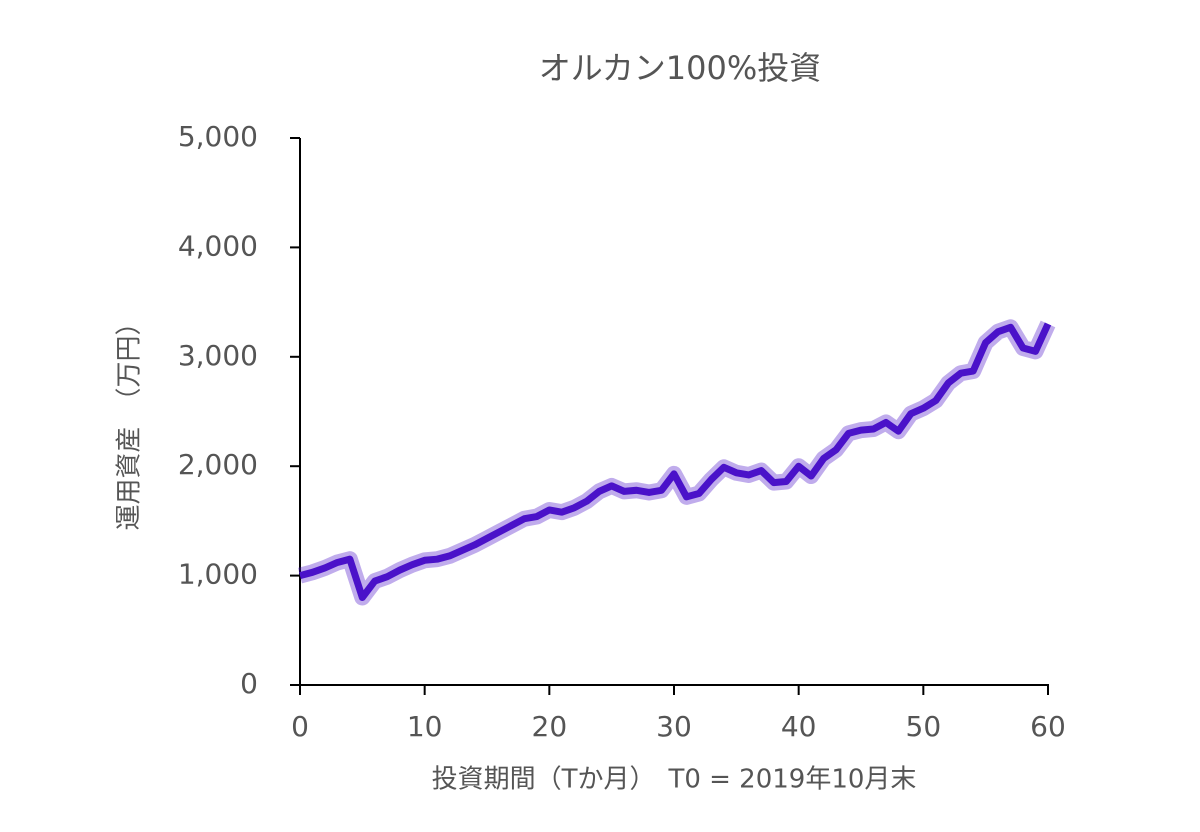  Describe the element at coordinates (924, 726) in the screenshot. I see `x-tick-label: 50` at that location.